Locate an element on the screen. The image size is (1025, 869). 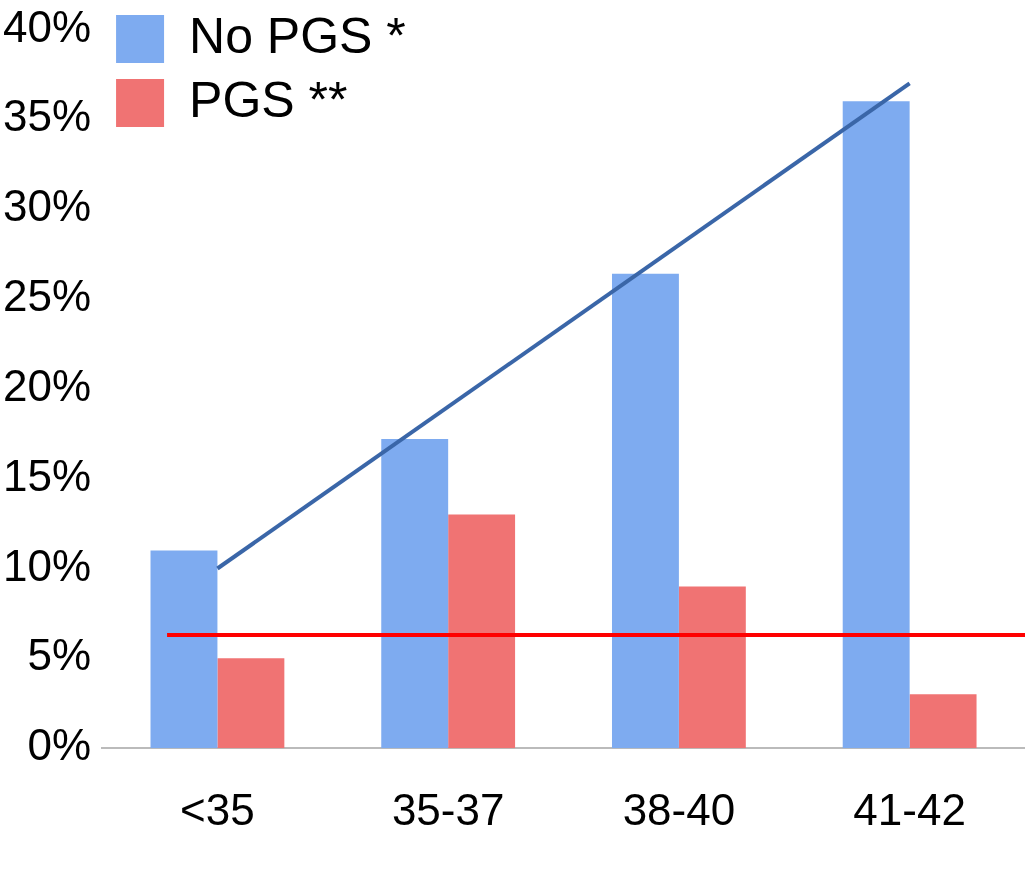
y-tick-label: 40% is located at coordinates (47, 26).